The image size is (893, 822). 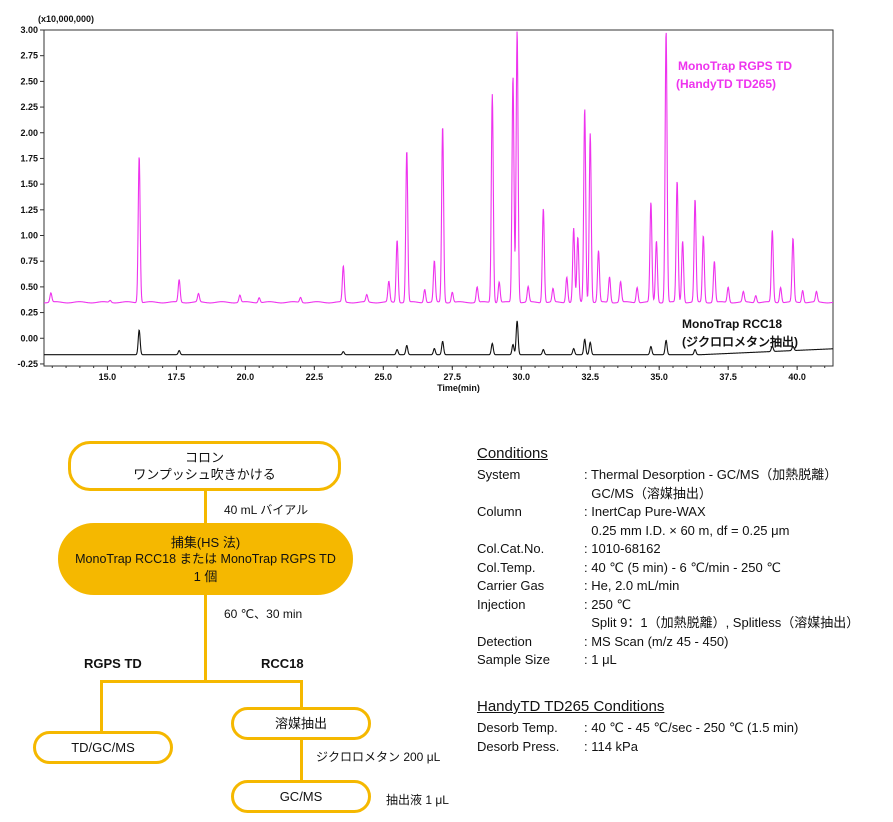 I want to click on x-tick-label: 20.0, so click(x=246, y=377).